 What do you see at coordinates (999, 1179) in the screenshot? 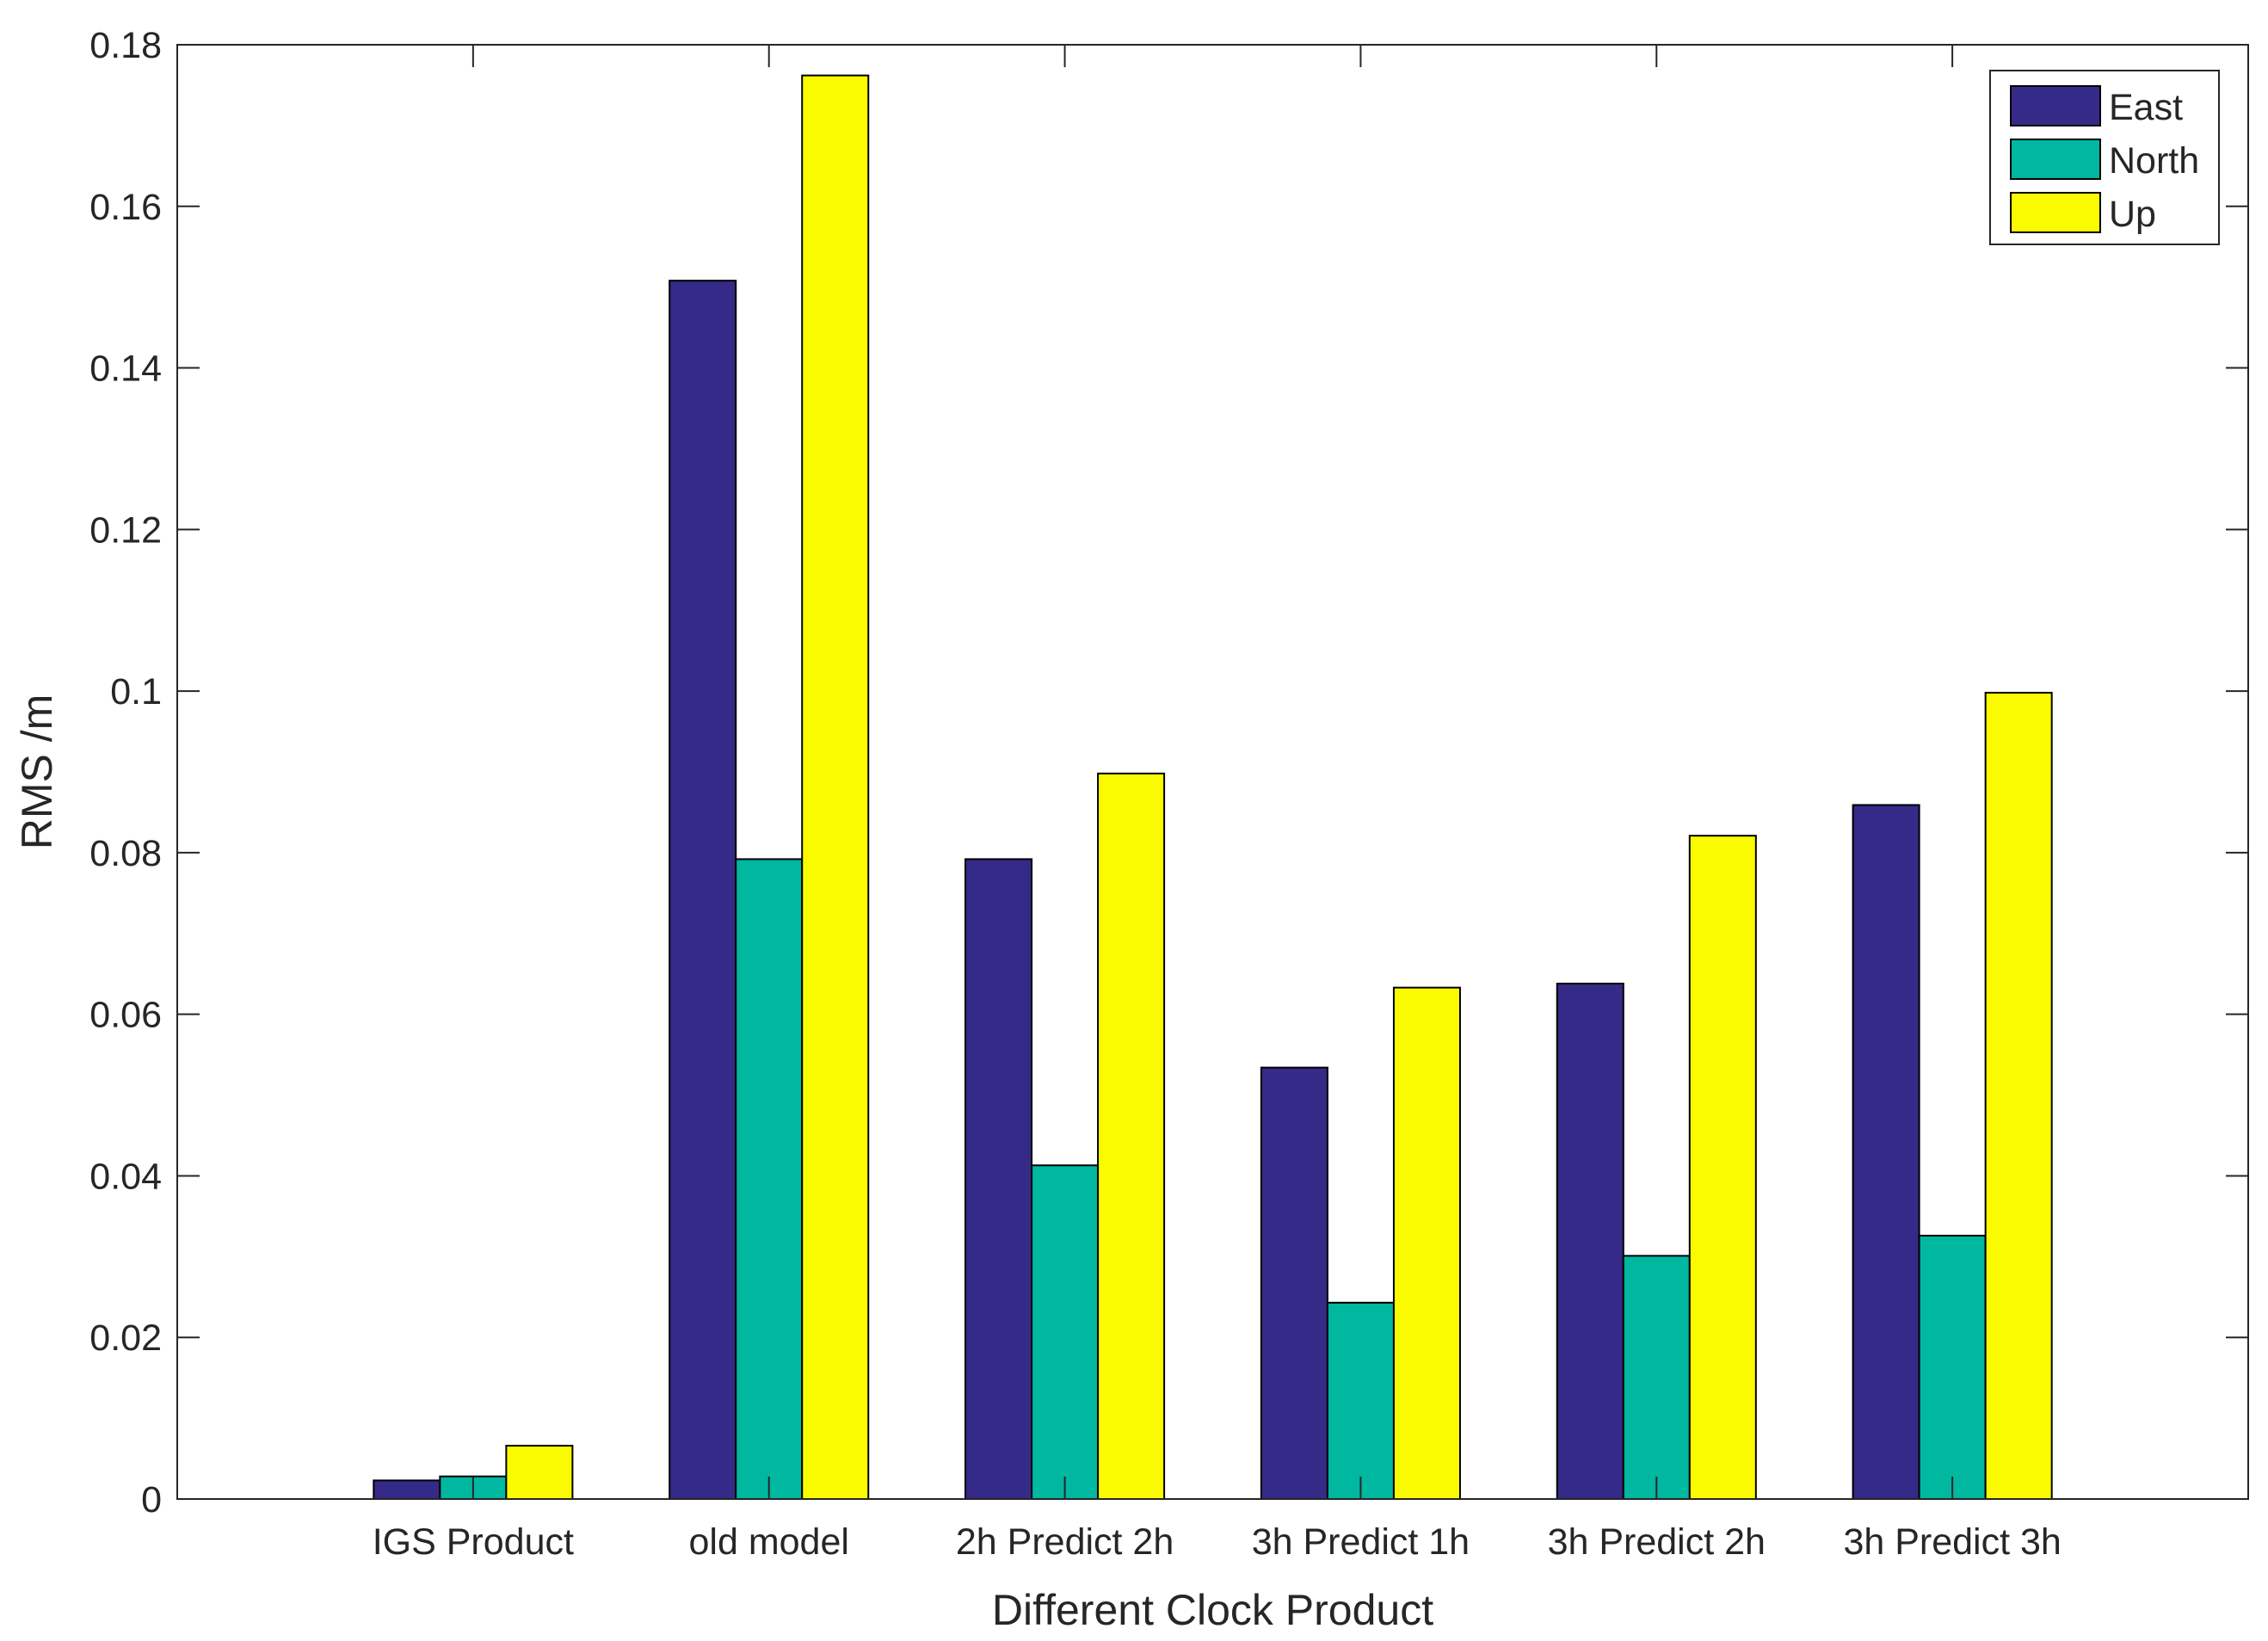
I see `bar-2h-predict-2h-east` at bounding box center [999, 1179].